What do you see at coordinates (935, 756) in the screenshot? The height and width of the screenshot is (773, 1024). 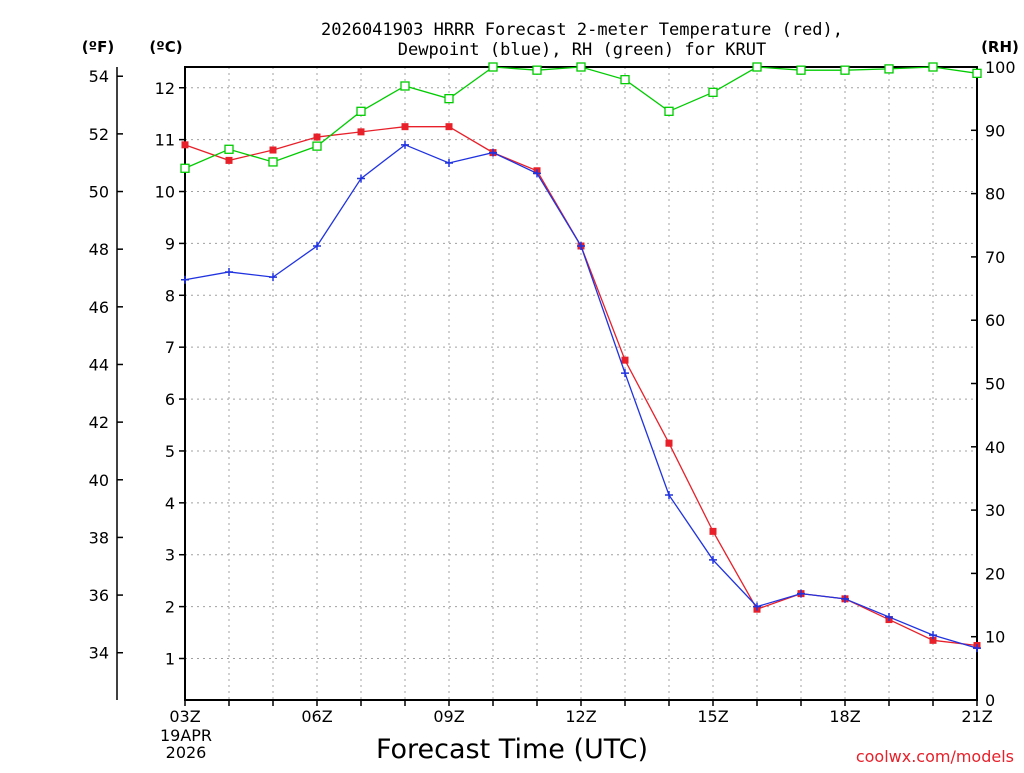 I see `credit-label: coolwx.com/models` at bounding box center [935, 756].